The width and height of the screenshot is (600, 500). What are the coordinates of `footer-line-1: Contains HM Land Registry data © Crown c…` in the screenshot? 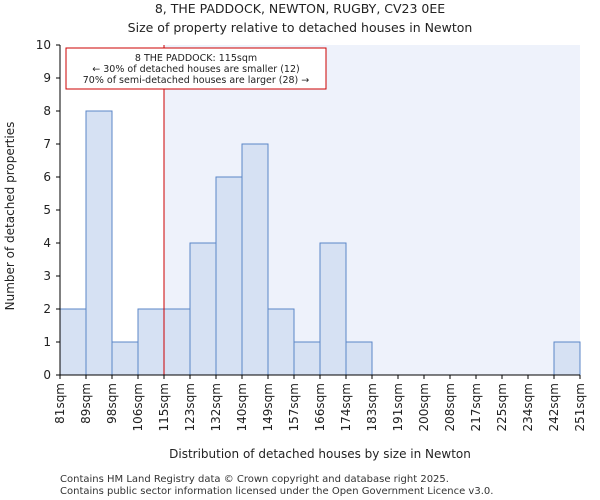 It's located at (254, 479).